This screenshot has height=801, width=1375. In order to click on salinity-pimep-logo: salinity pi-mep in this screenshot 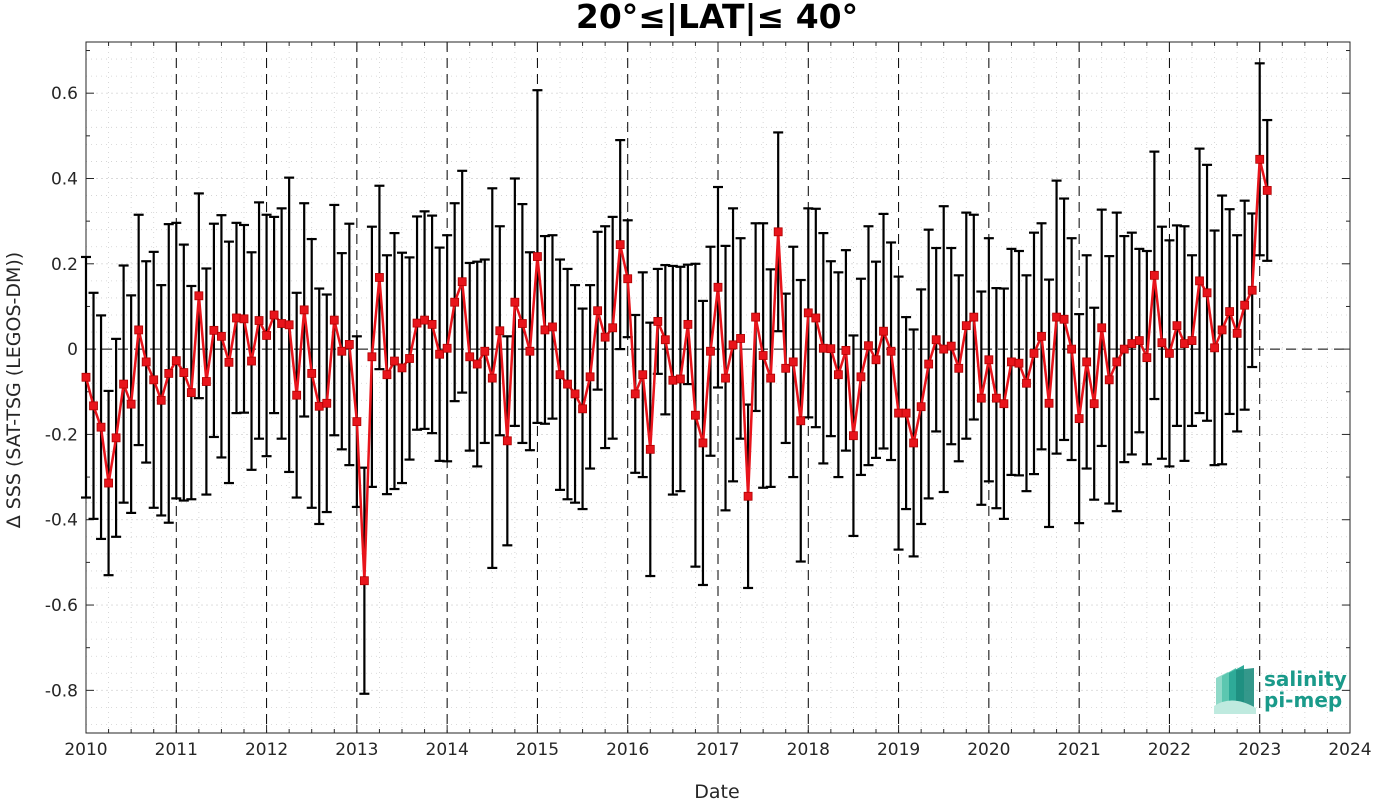, I will do `click(1280, 689)`.